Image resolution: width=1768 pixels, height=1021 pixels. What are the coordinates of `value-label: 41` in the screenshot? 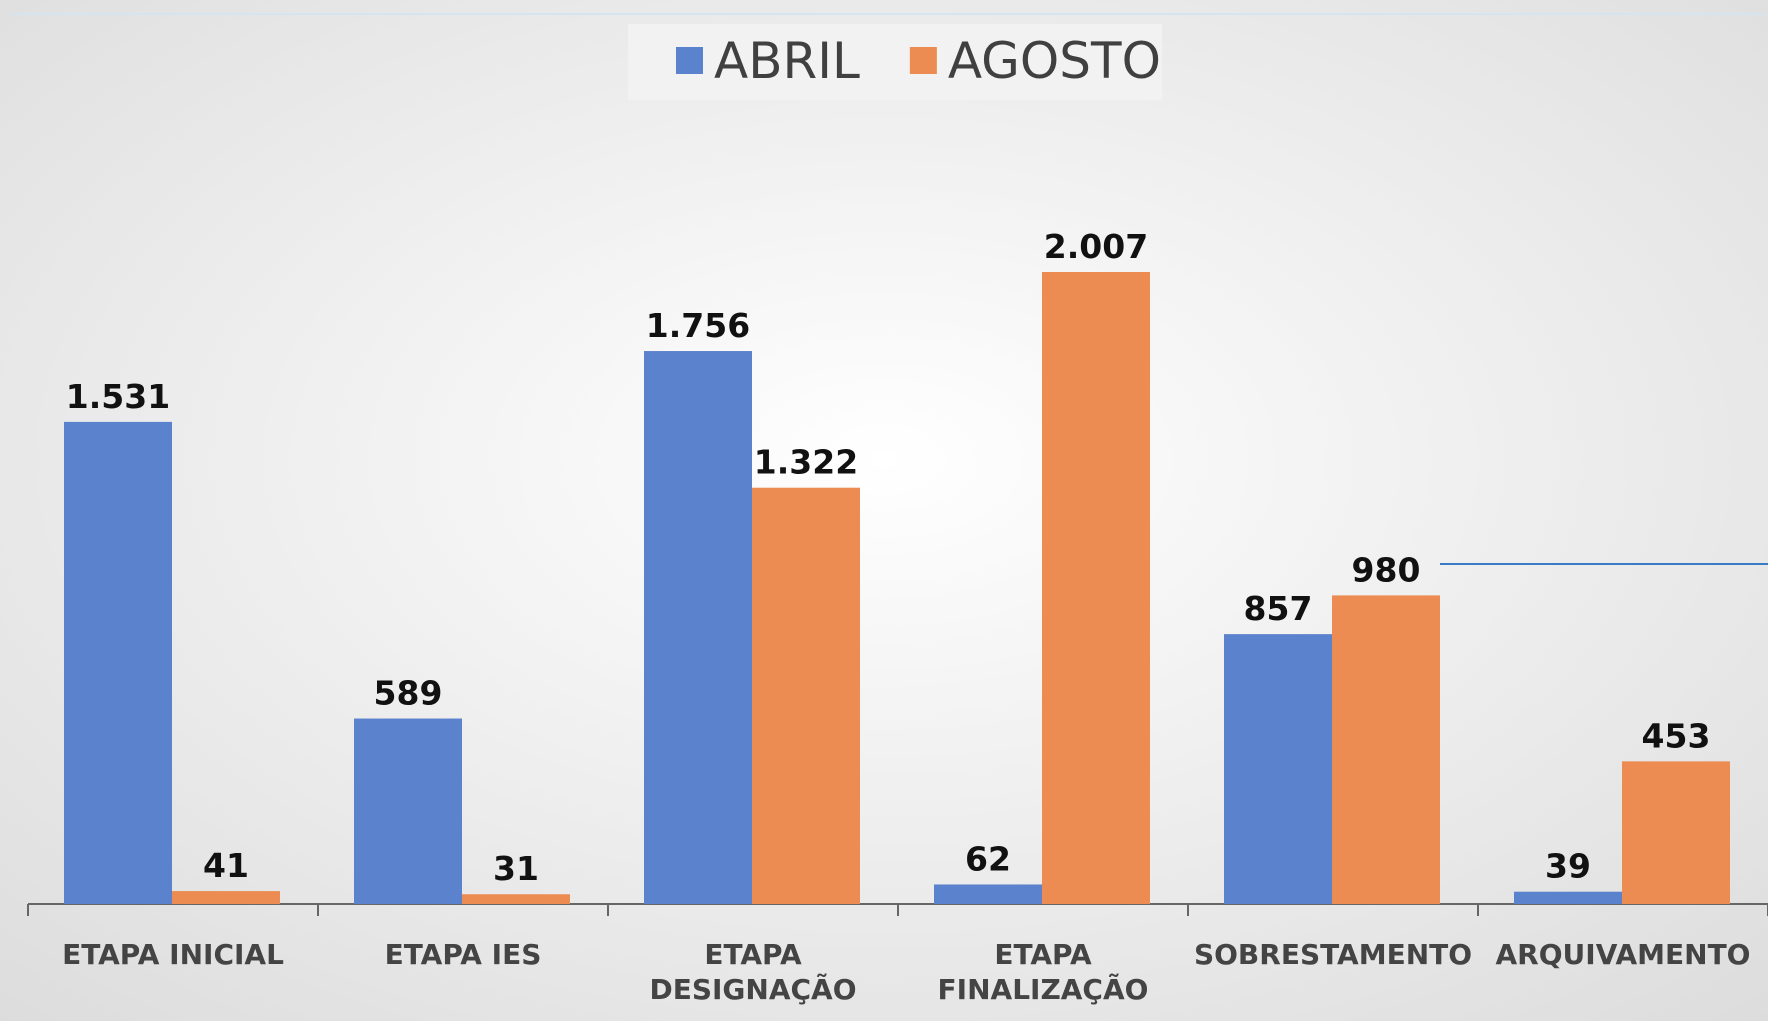 It's located at (226, 865).